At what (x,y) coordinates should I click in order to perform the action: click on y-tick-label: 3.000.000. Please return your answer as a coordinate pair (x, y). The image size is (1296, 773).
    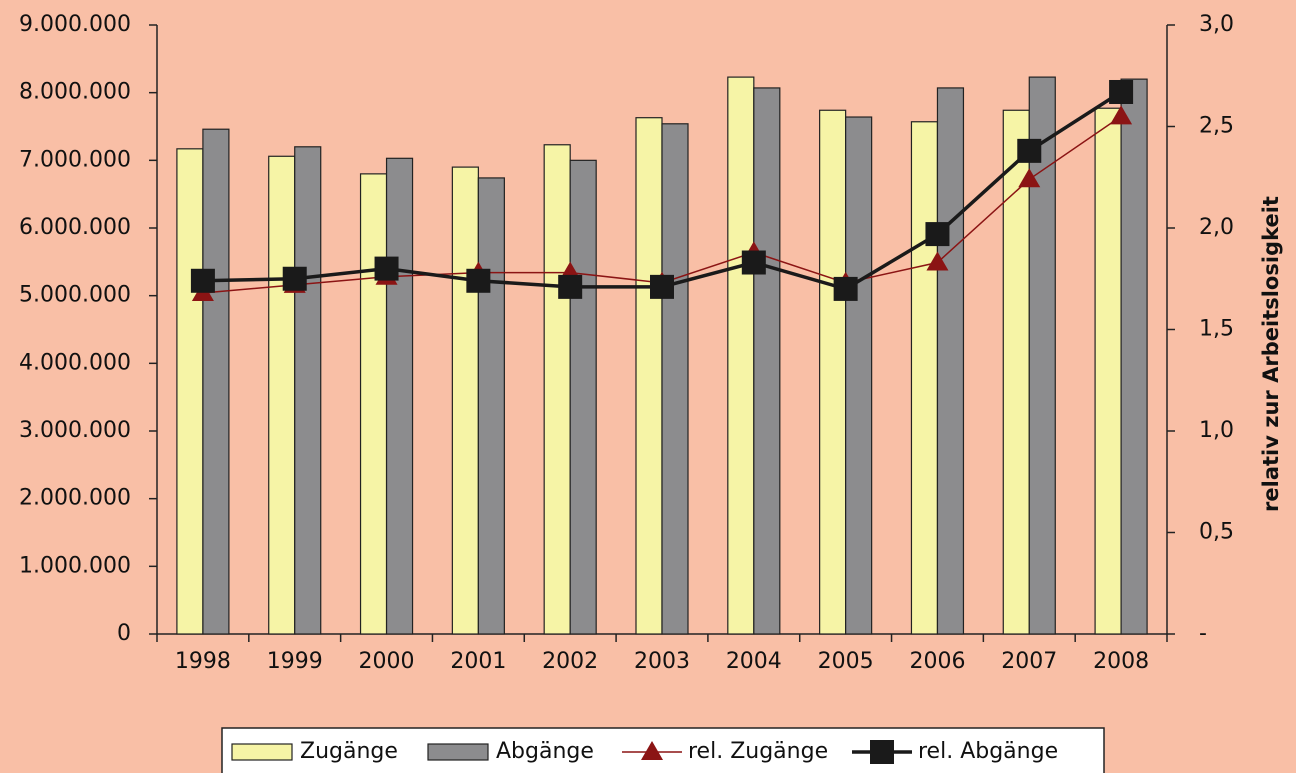
    Looking at the image, I should click on (75, 430).